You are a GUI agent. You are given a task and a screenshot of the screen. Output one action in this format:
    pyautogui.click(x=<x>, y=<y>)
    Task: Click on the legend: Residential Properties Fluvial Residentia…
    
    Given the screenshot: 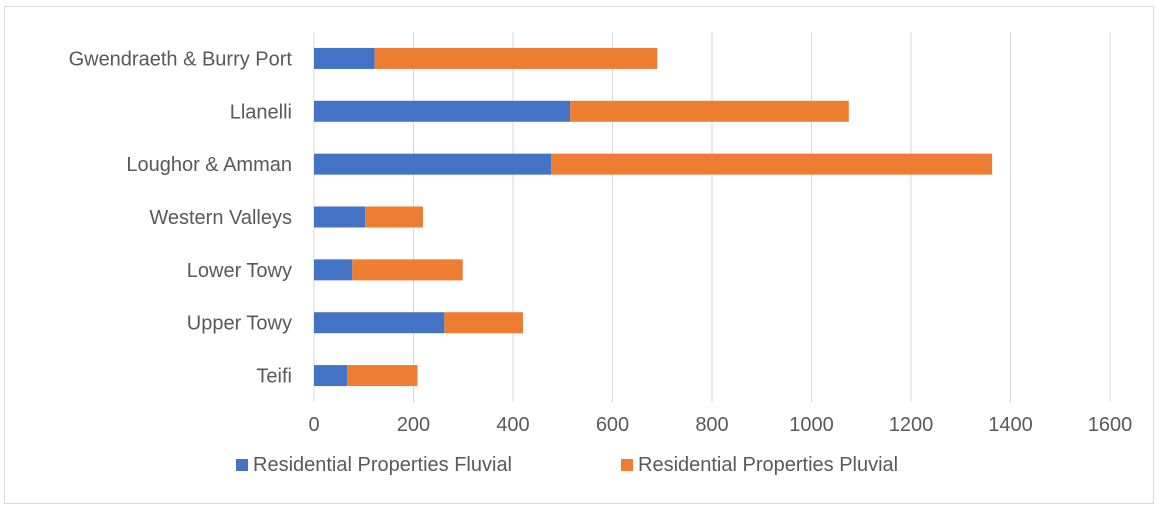 What is the action you would take?
    pyautogui.click(x=567, y=465)
    